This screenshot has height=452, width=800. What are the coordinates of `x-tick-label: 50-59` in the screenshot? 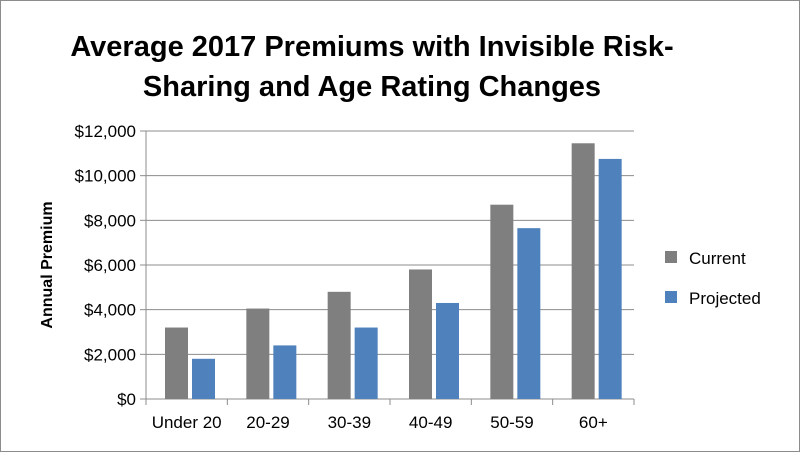 It's located at (511, 422).